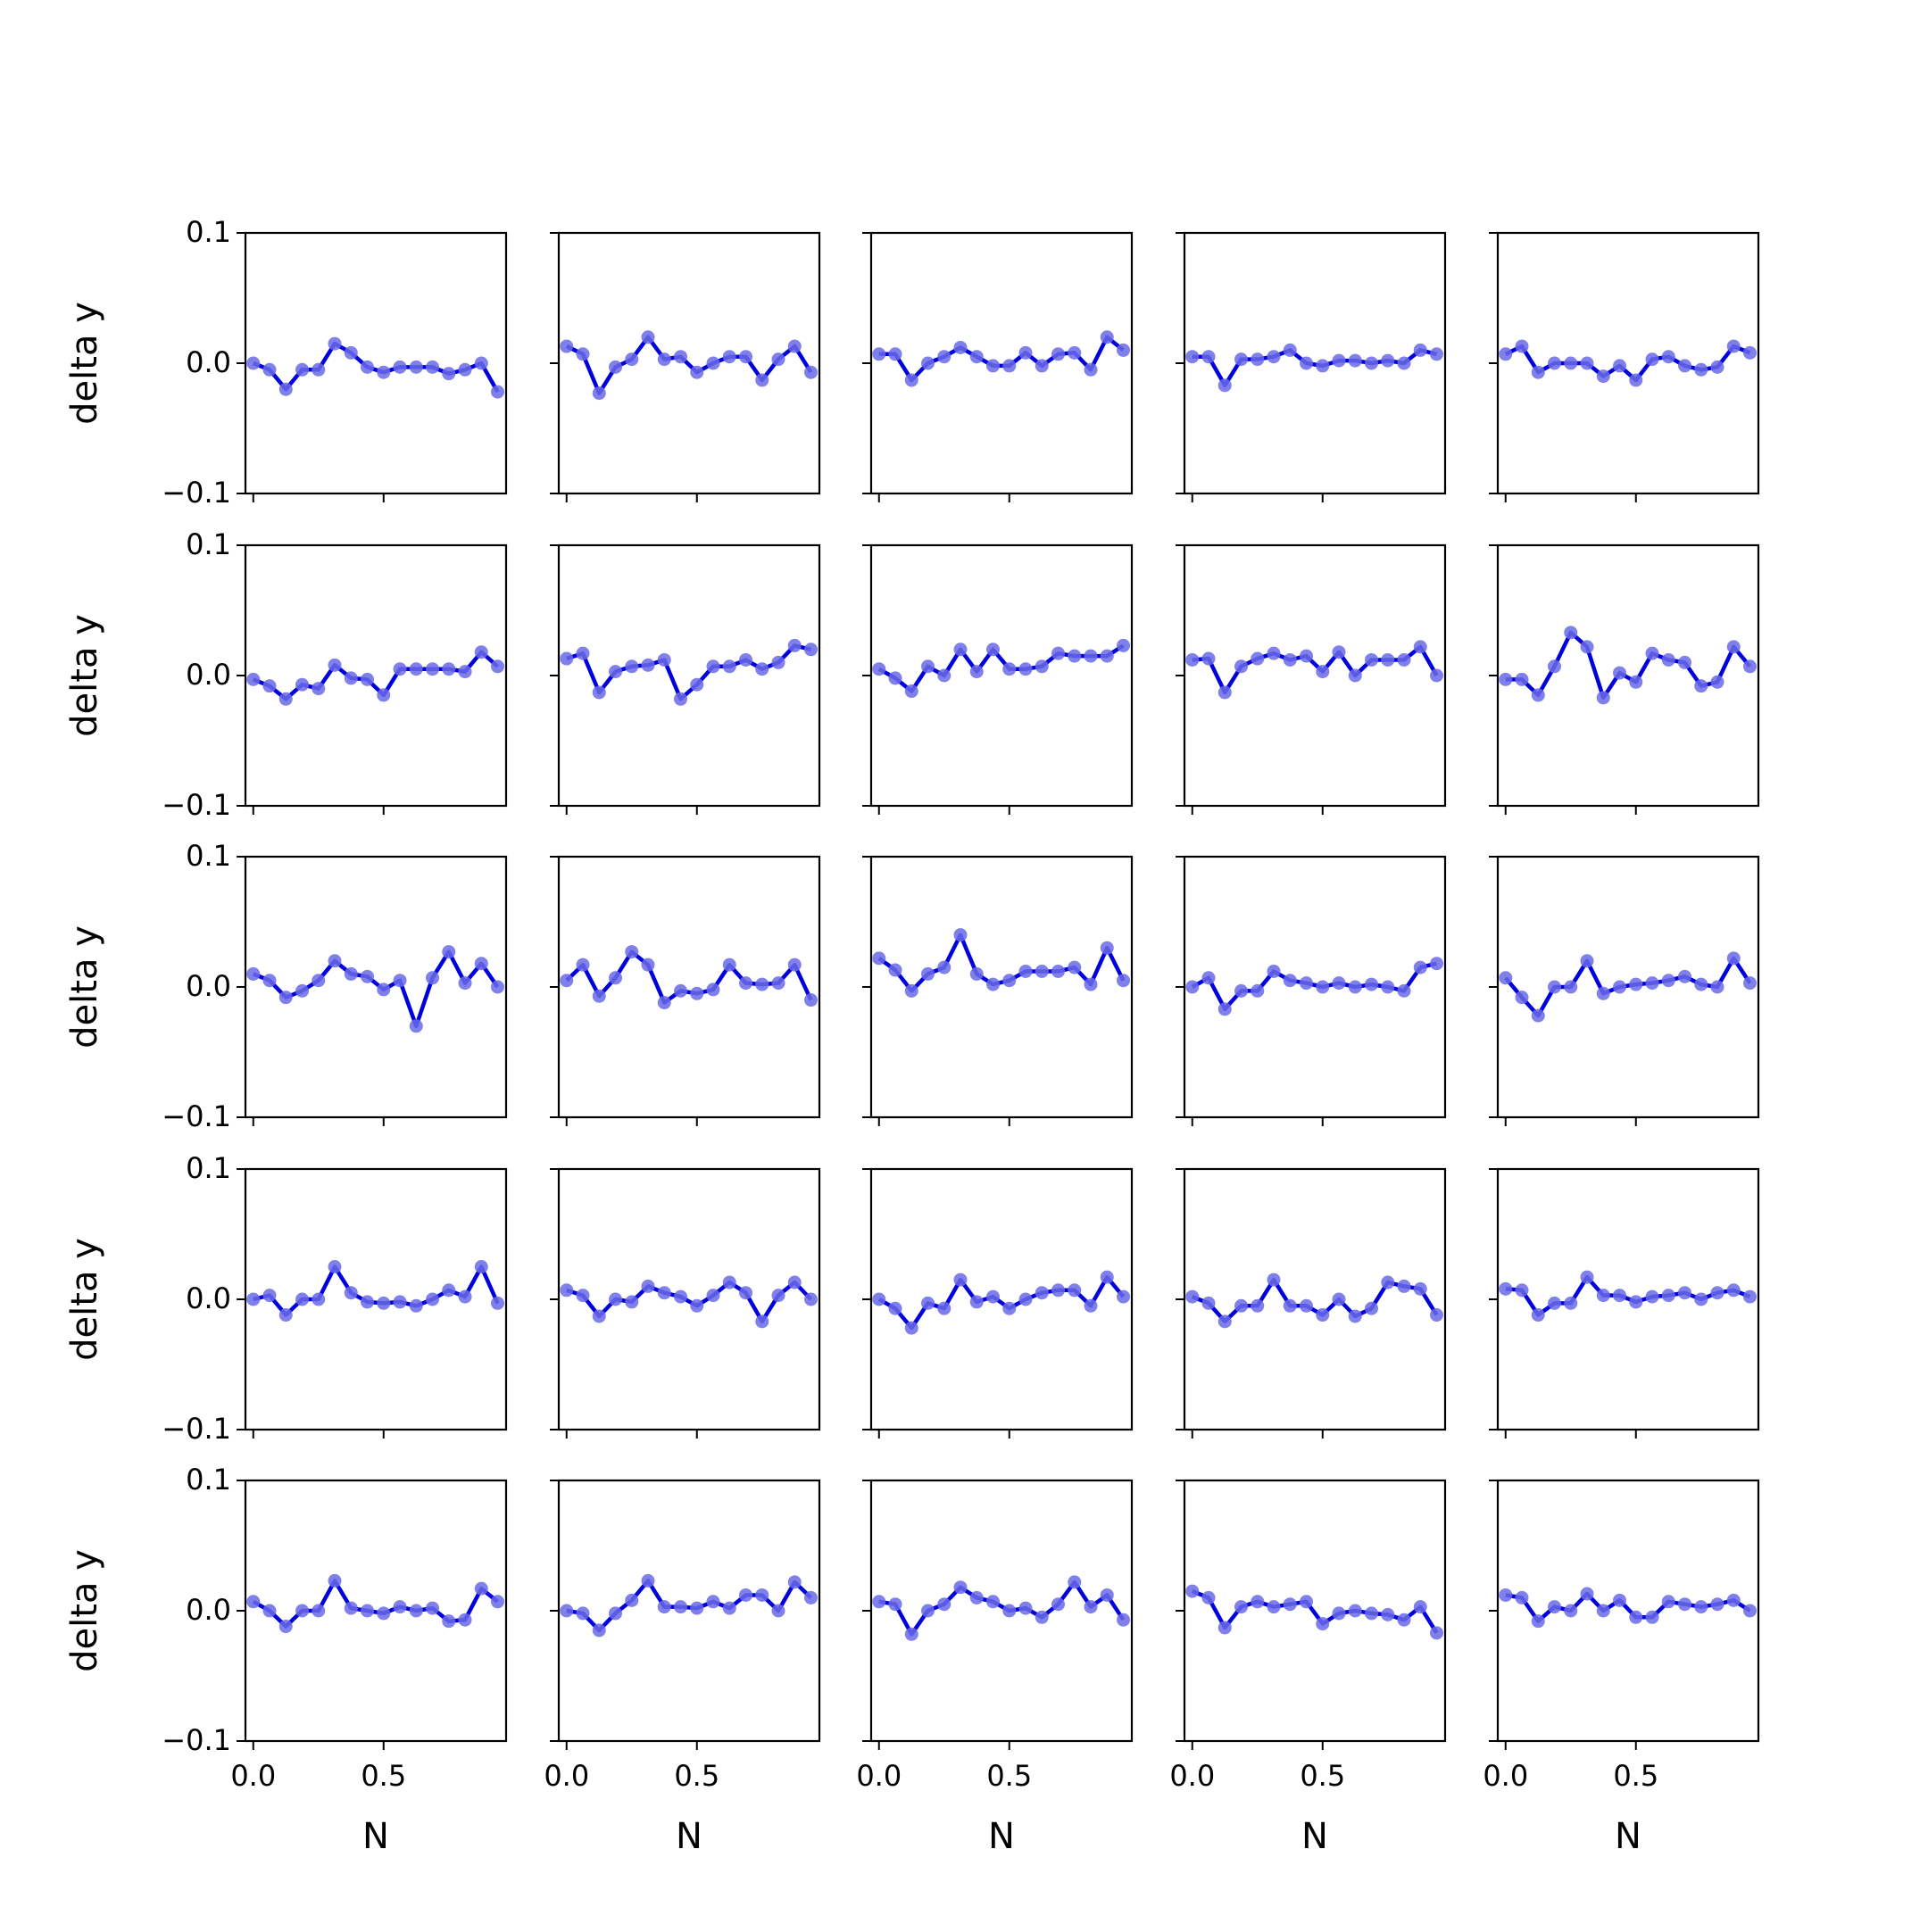  Describe the element at coordinates (998, 679) in the screenshot. I see `subplot-r2-c3` at that location.